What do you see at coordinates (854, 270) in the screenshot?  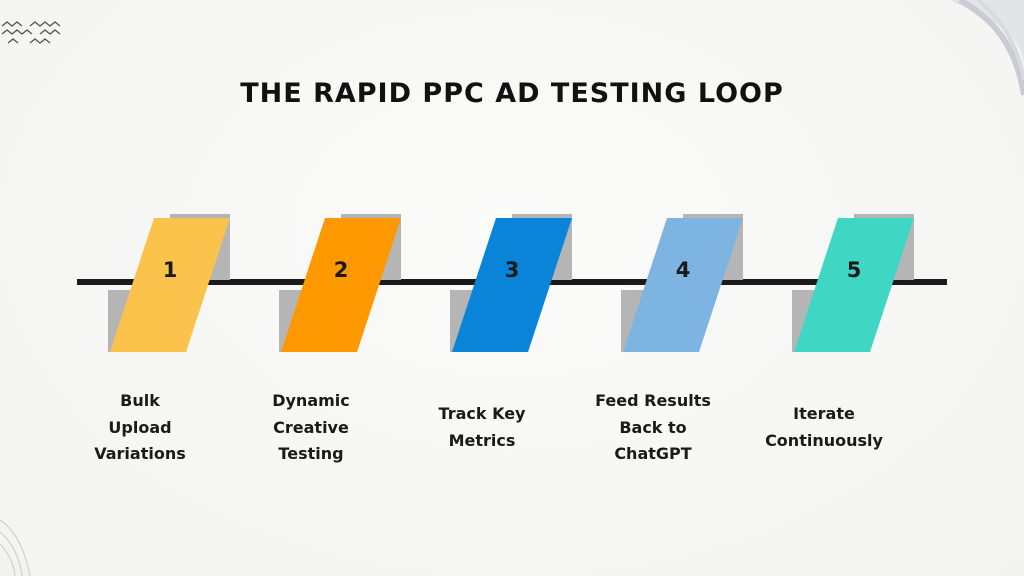 I see `step-number: 5` at bounding box center [854, 270].